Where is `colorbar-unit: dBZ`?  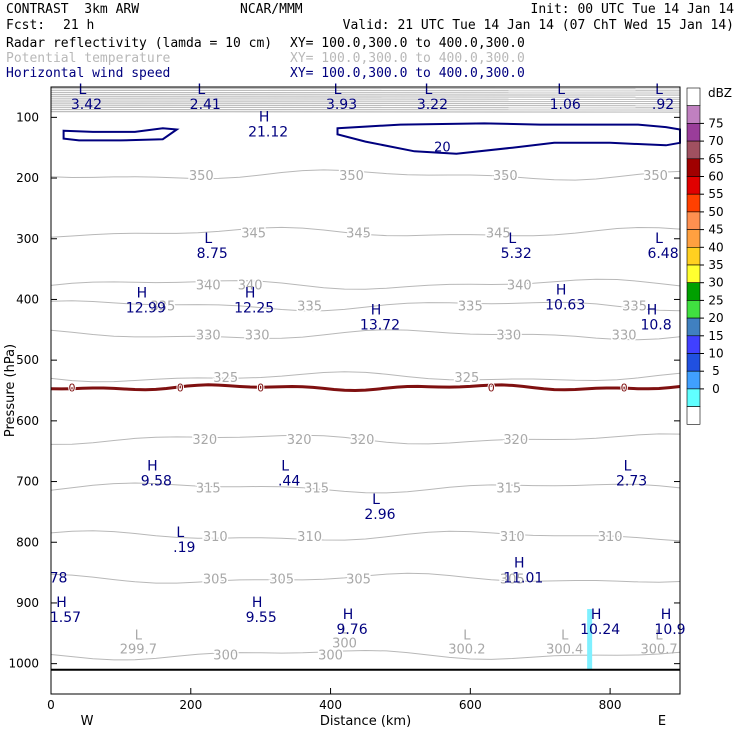 colorbar-unit: dBZ is located at coordinates (720, 93).